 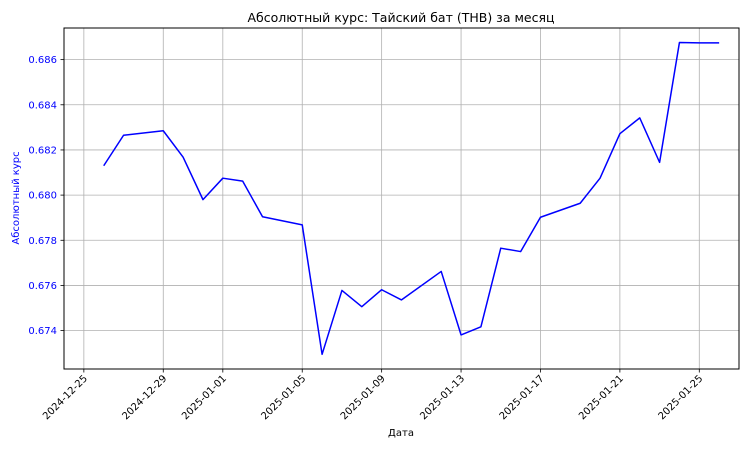 What do you see at coordinates (42, 286) in the screenshot?
I see `y-tick-label: 0.676` at bounding box center [42, 286].